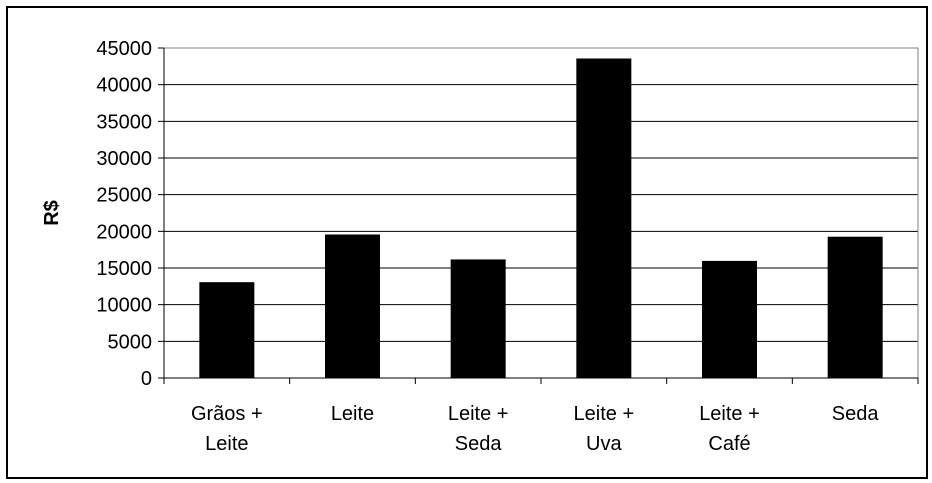 The width and height of the screenshot is (932, 483). I want to click on y-axis-title: R$, so click(52, 213).